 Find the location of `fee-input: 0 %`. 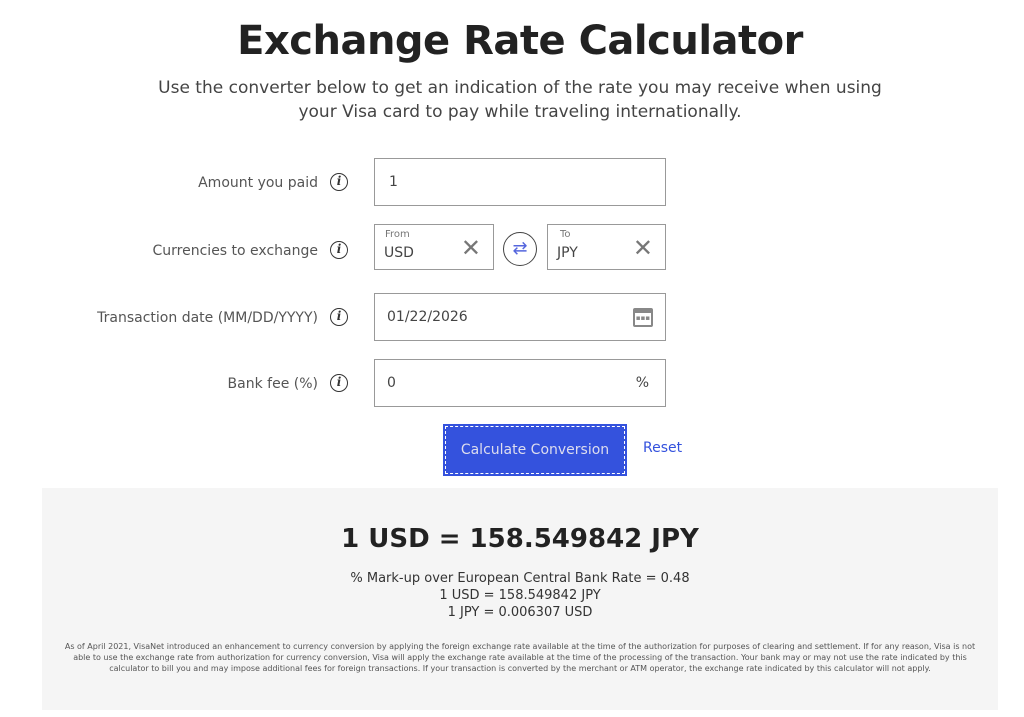

fee-input: 0 % is located at coordinates (520, 383).